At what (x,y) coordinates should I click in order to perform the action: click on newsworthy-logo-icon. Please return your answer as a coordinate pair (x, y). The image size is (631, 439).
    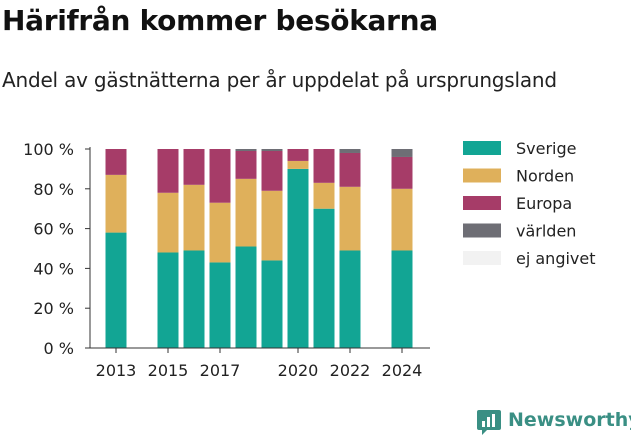
    Looking at the image, I should click on (489, 422).